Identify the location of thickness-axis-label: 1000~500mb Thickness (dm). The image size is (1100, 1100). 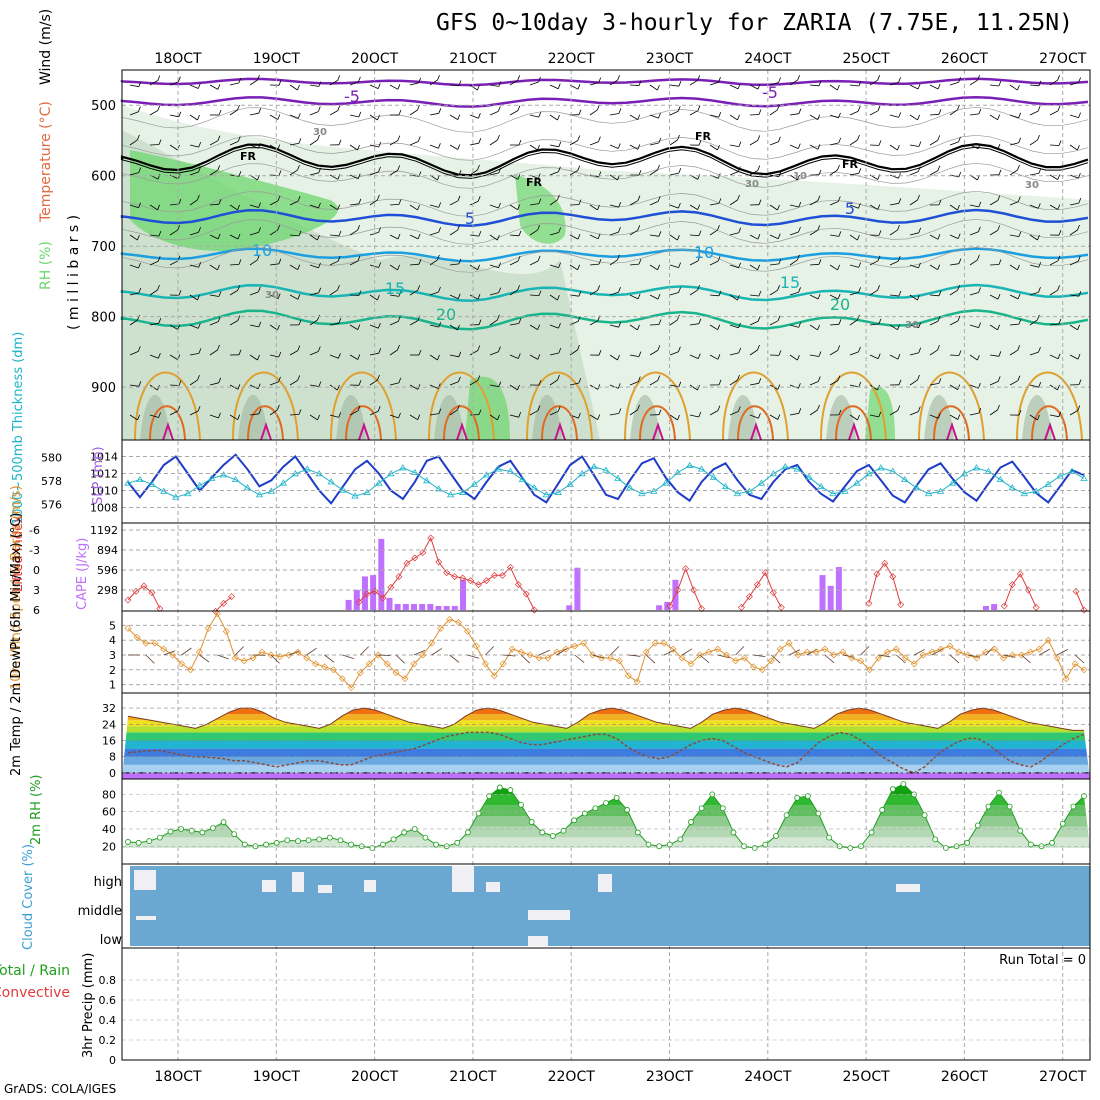
(18, 428).